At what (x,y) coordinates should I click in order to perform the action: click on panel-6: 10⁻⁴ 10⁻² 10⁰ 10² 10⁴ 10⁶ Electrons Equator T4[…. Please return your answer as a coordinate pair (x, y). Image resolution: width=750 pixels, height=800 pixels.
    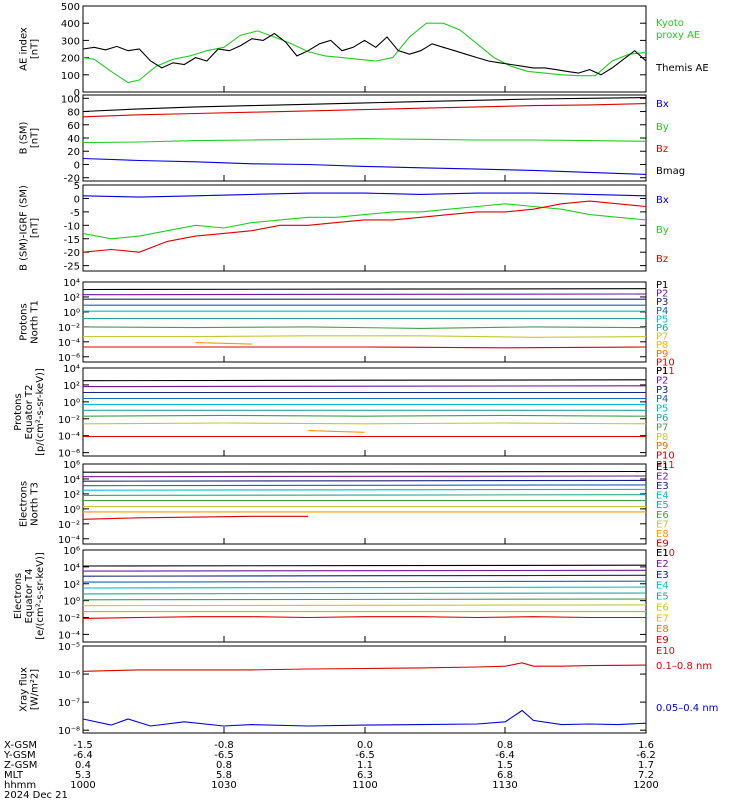
    Looking at the image, I should click on (344, 601).